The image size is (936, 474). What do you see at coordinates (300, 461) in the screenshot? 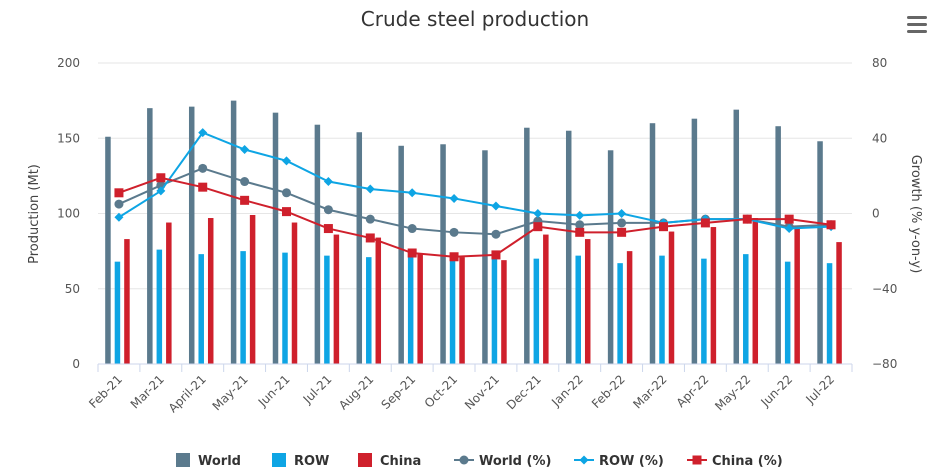
I see `legend-item: ROW` at bounding box center [300, 461].